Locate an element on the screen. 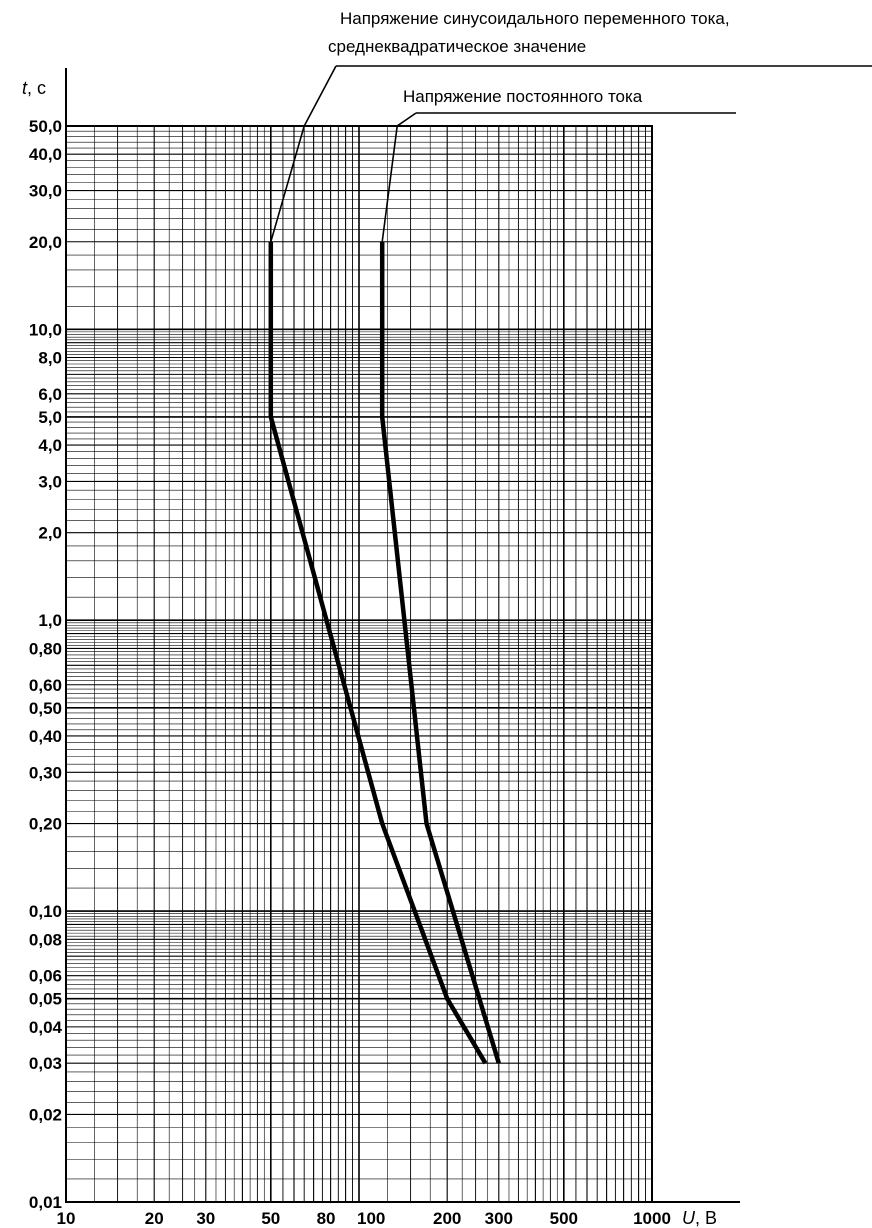 The width and height of the screenshot is (872, 1228). y-tick-label: 0,08 is located at coordinates (45, 939).